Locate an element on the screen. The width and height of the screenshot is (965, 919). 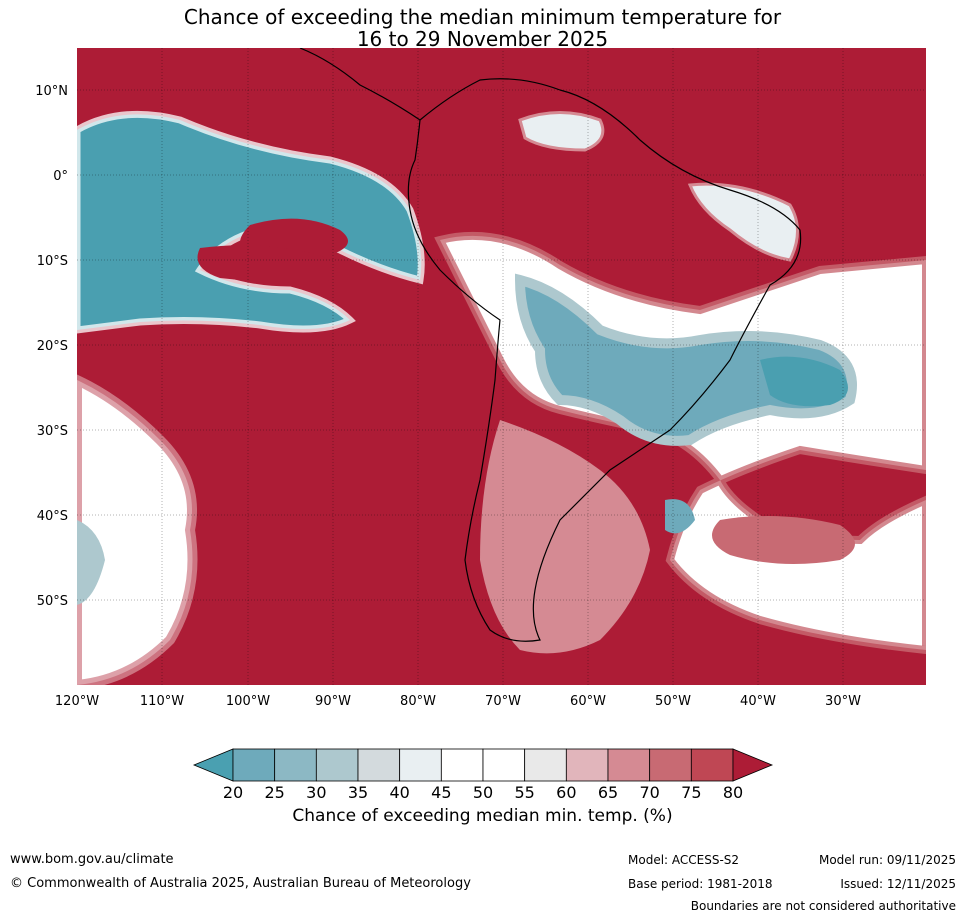
colorbar-tick-label: 40 is located at coordinates (399, 791).